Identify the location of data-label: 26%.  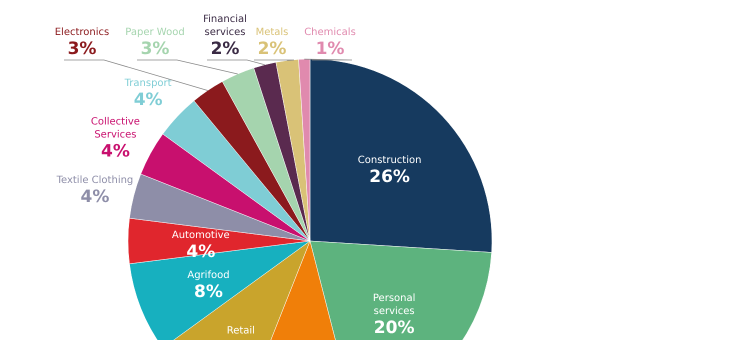
(389, 177).